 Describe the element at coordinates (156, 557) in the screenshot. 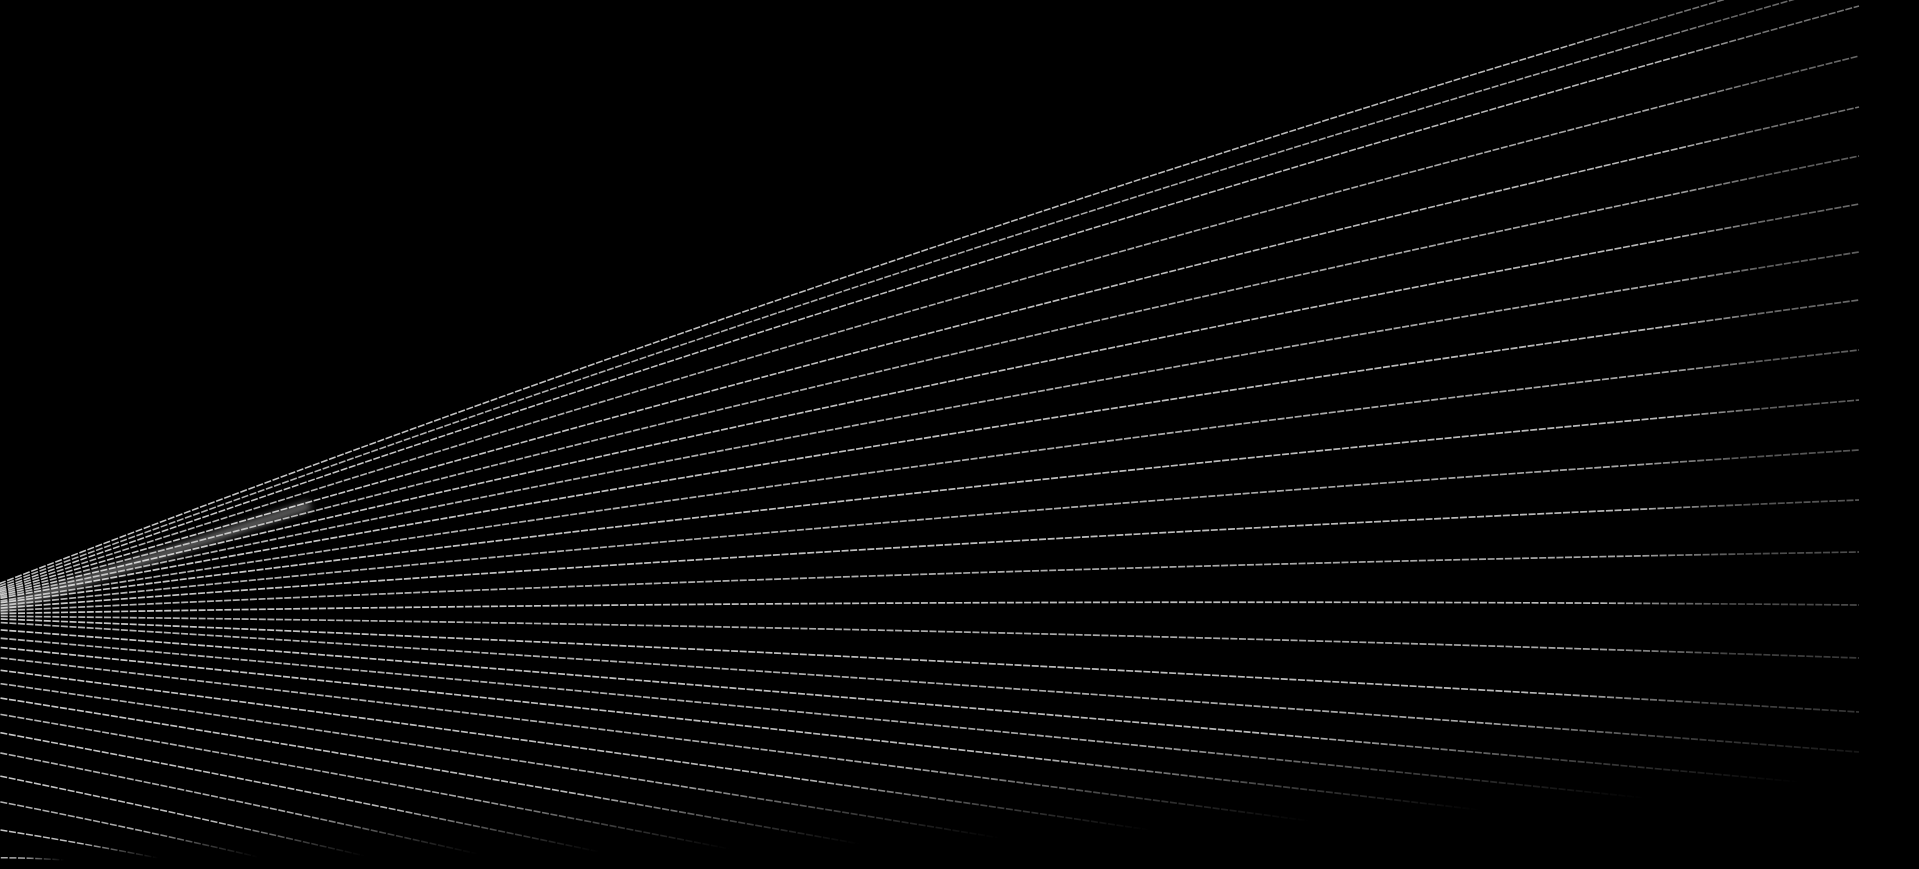

I see `waist-highlight` at that location.